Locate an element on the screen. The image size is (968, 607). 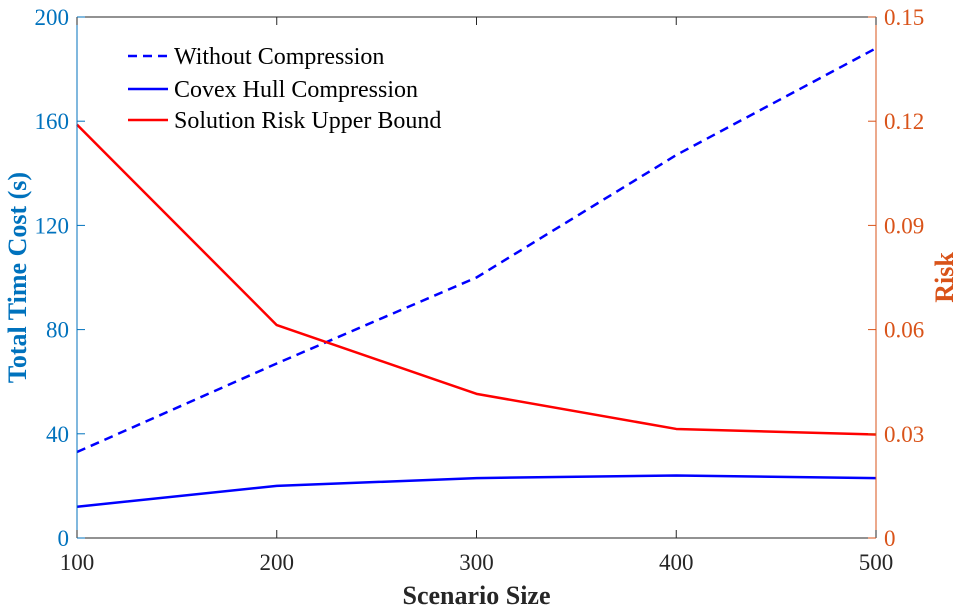
y-left-tick-label: 160 is located at coordinates (52, 121).